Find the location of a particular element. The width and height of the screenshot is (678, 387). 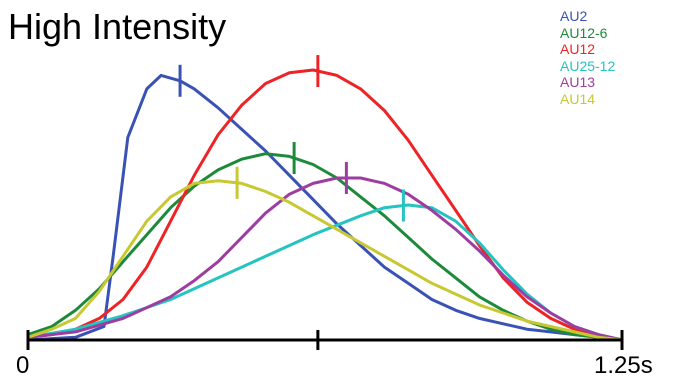

legend-entry-au12-6: AU12-6 is located at coordinates (584, 32).